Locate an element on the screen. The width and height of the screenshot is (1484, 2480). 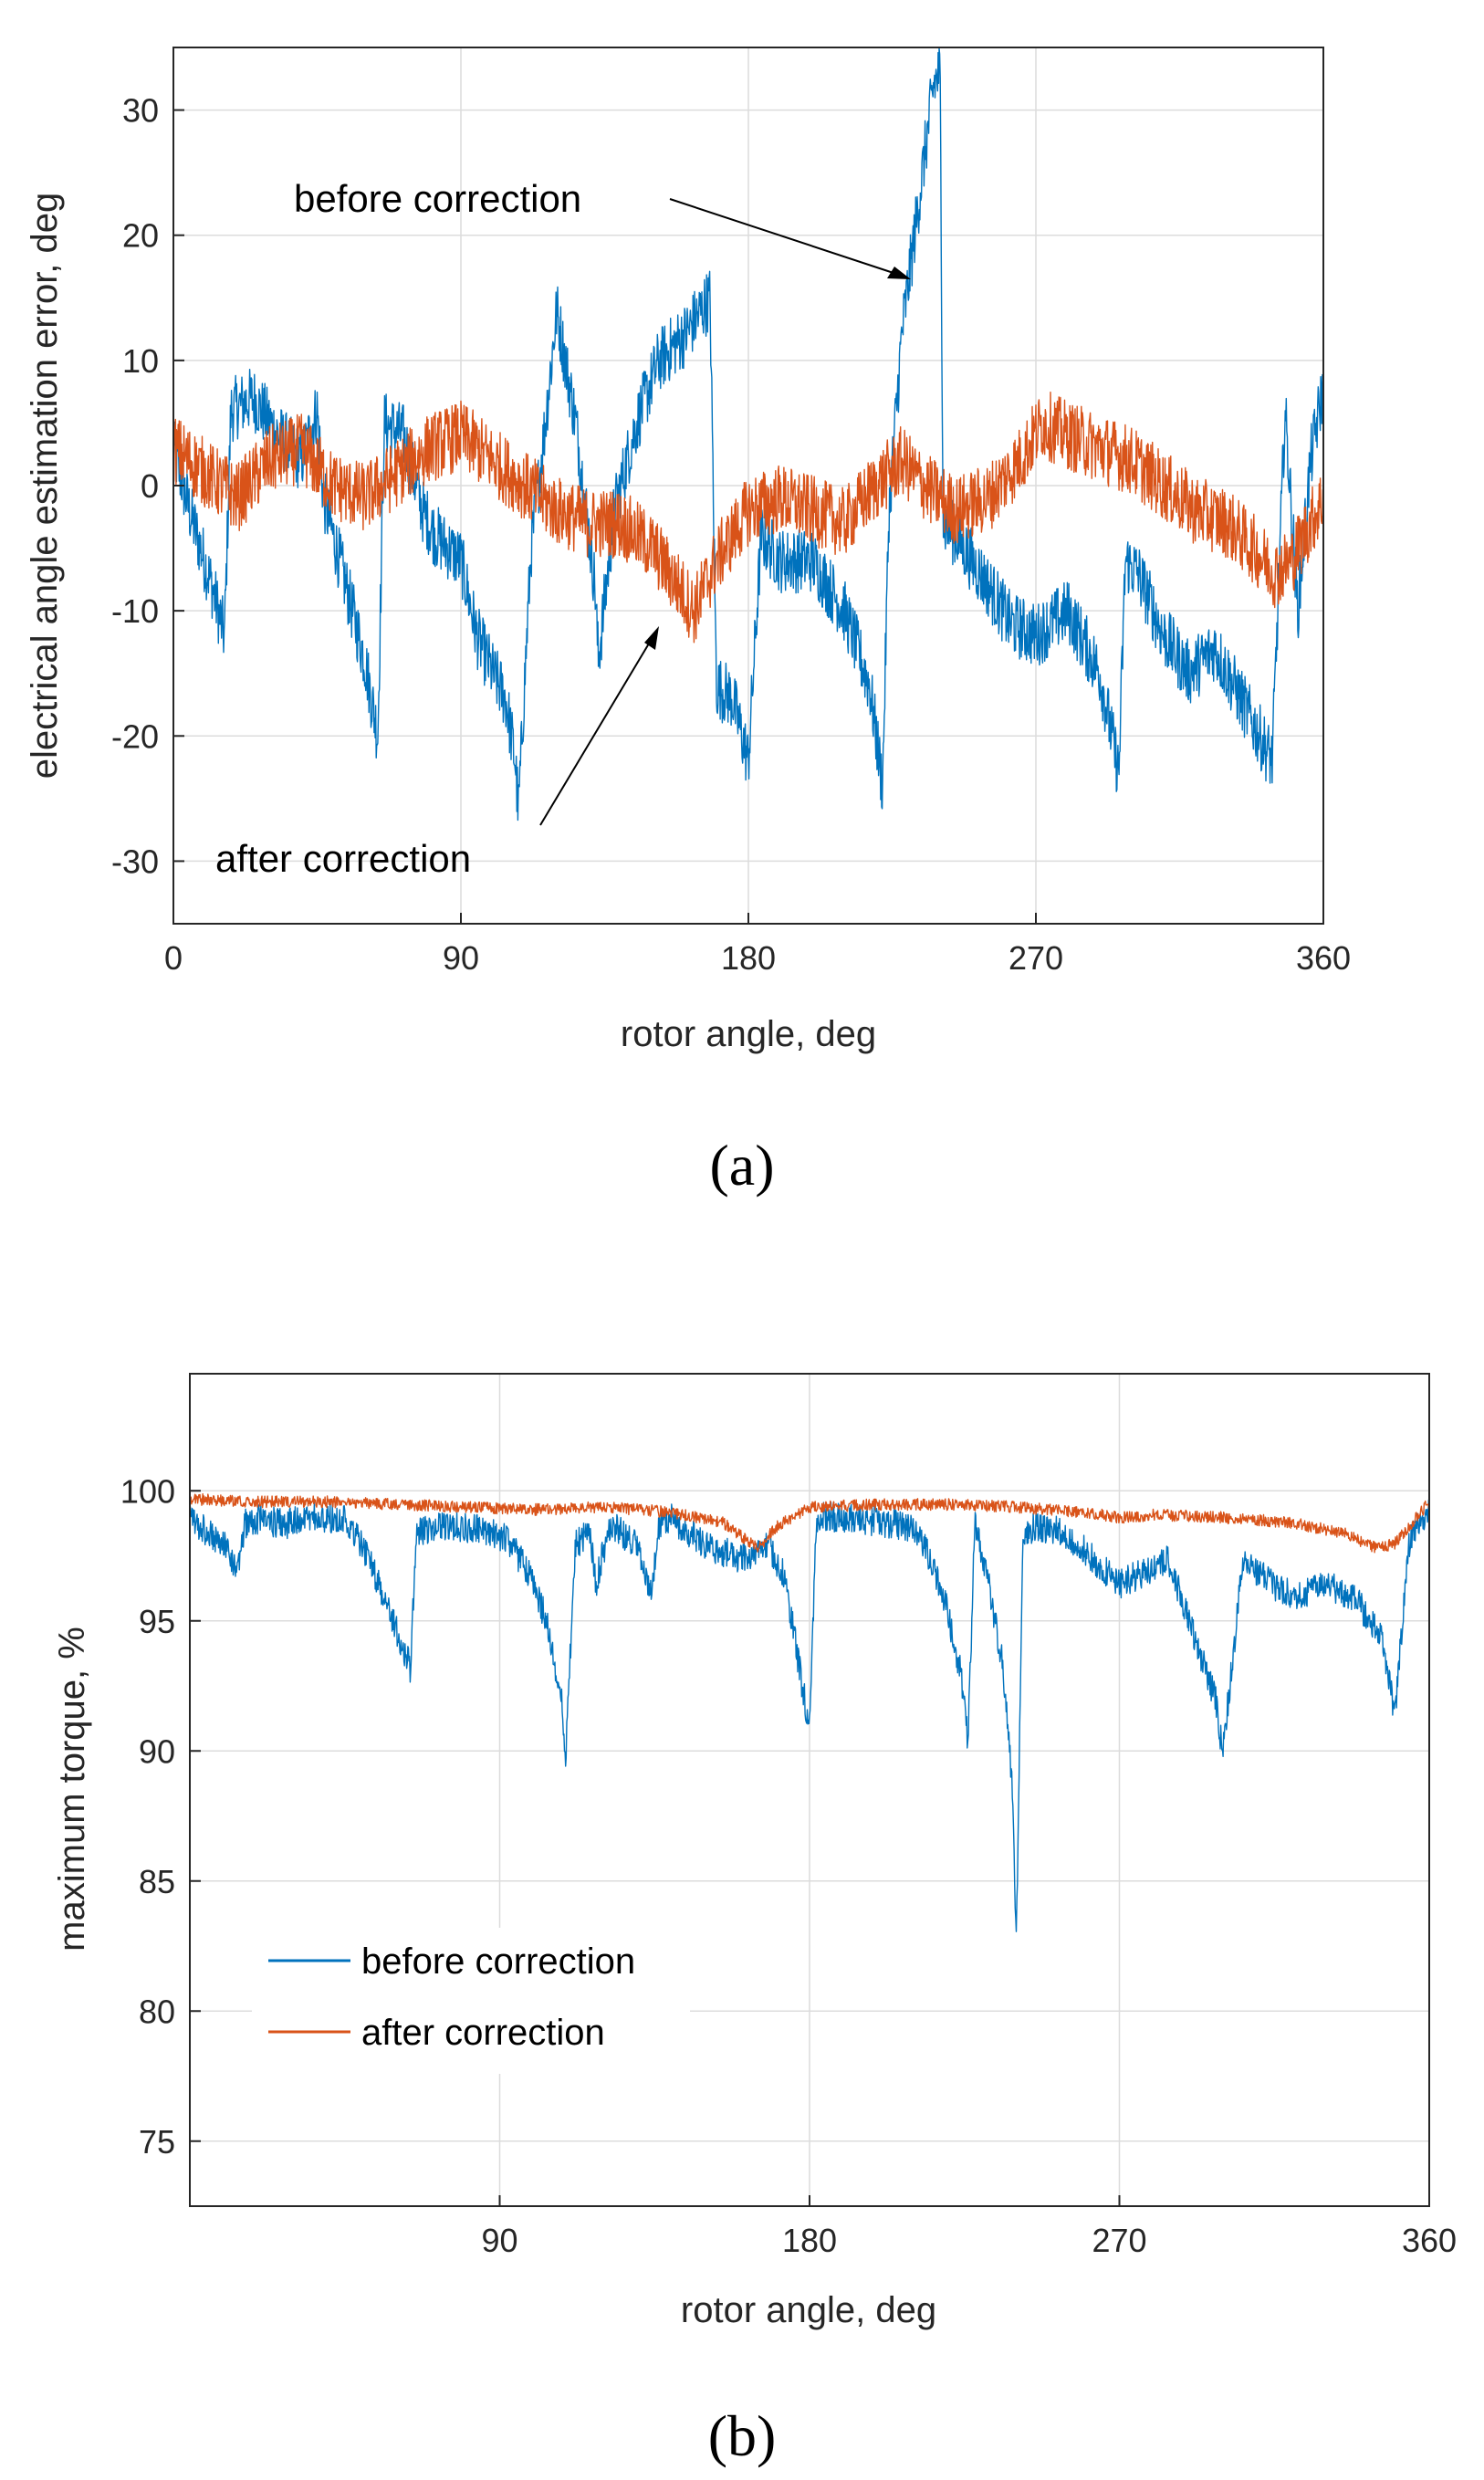
legend-b: before correction after correction is located at coordinates (471, 2001).